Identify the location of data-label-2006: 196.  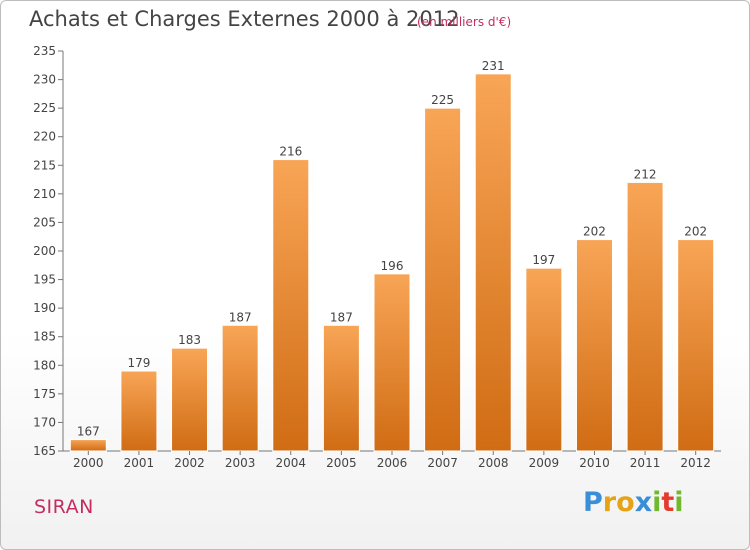
(392, 266).